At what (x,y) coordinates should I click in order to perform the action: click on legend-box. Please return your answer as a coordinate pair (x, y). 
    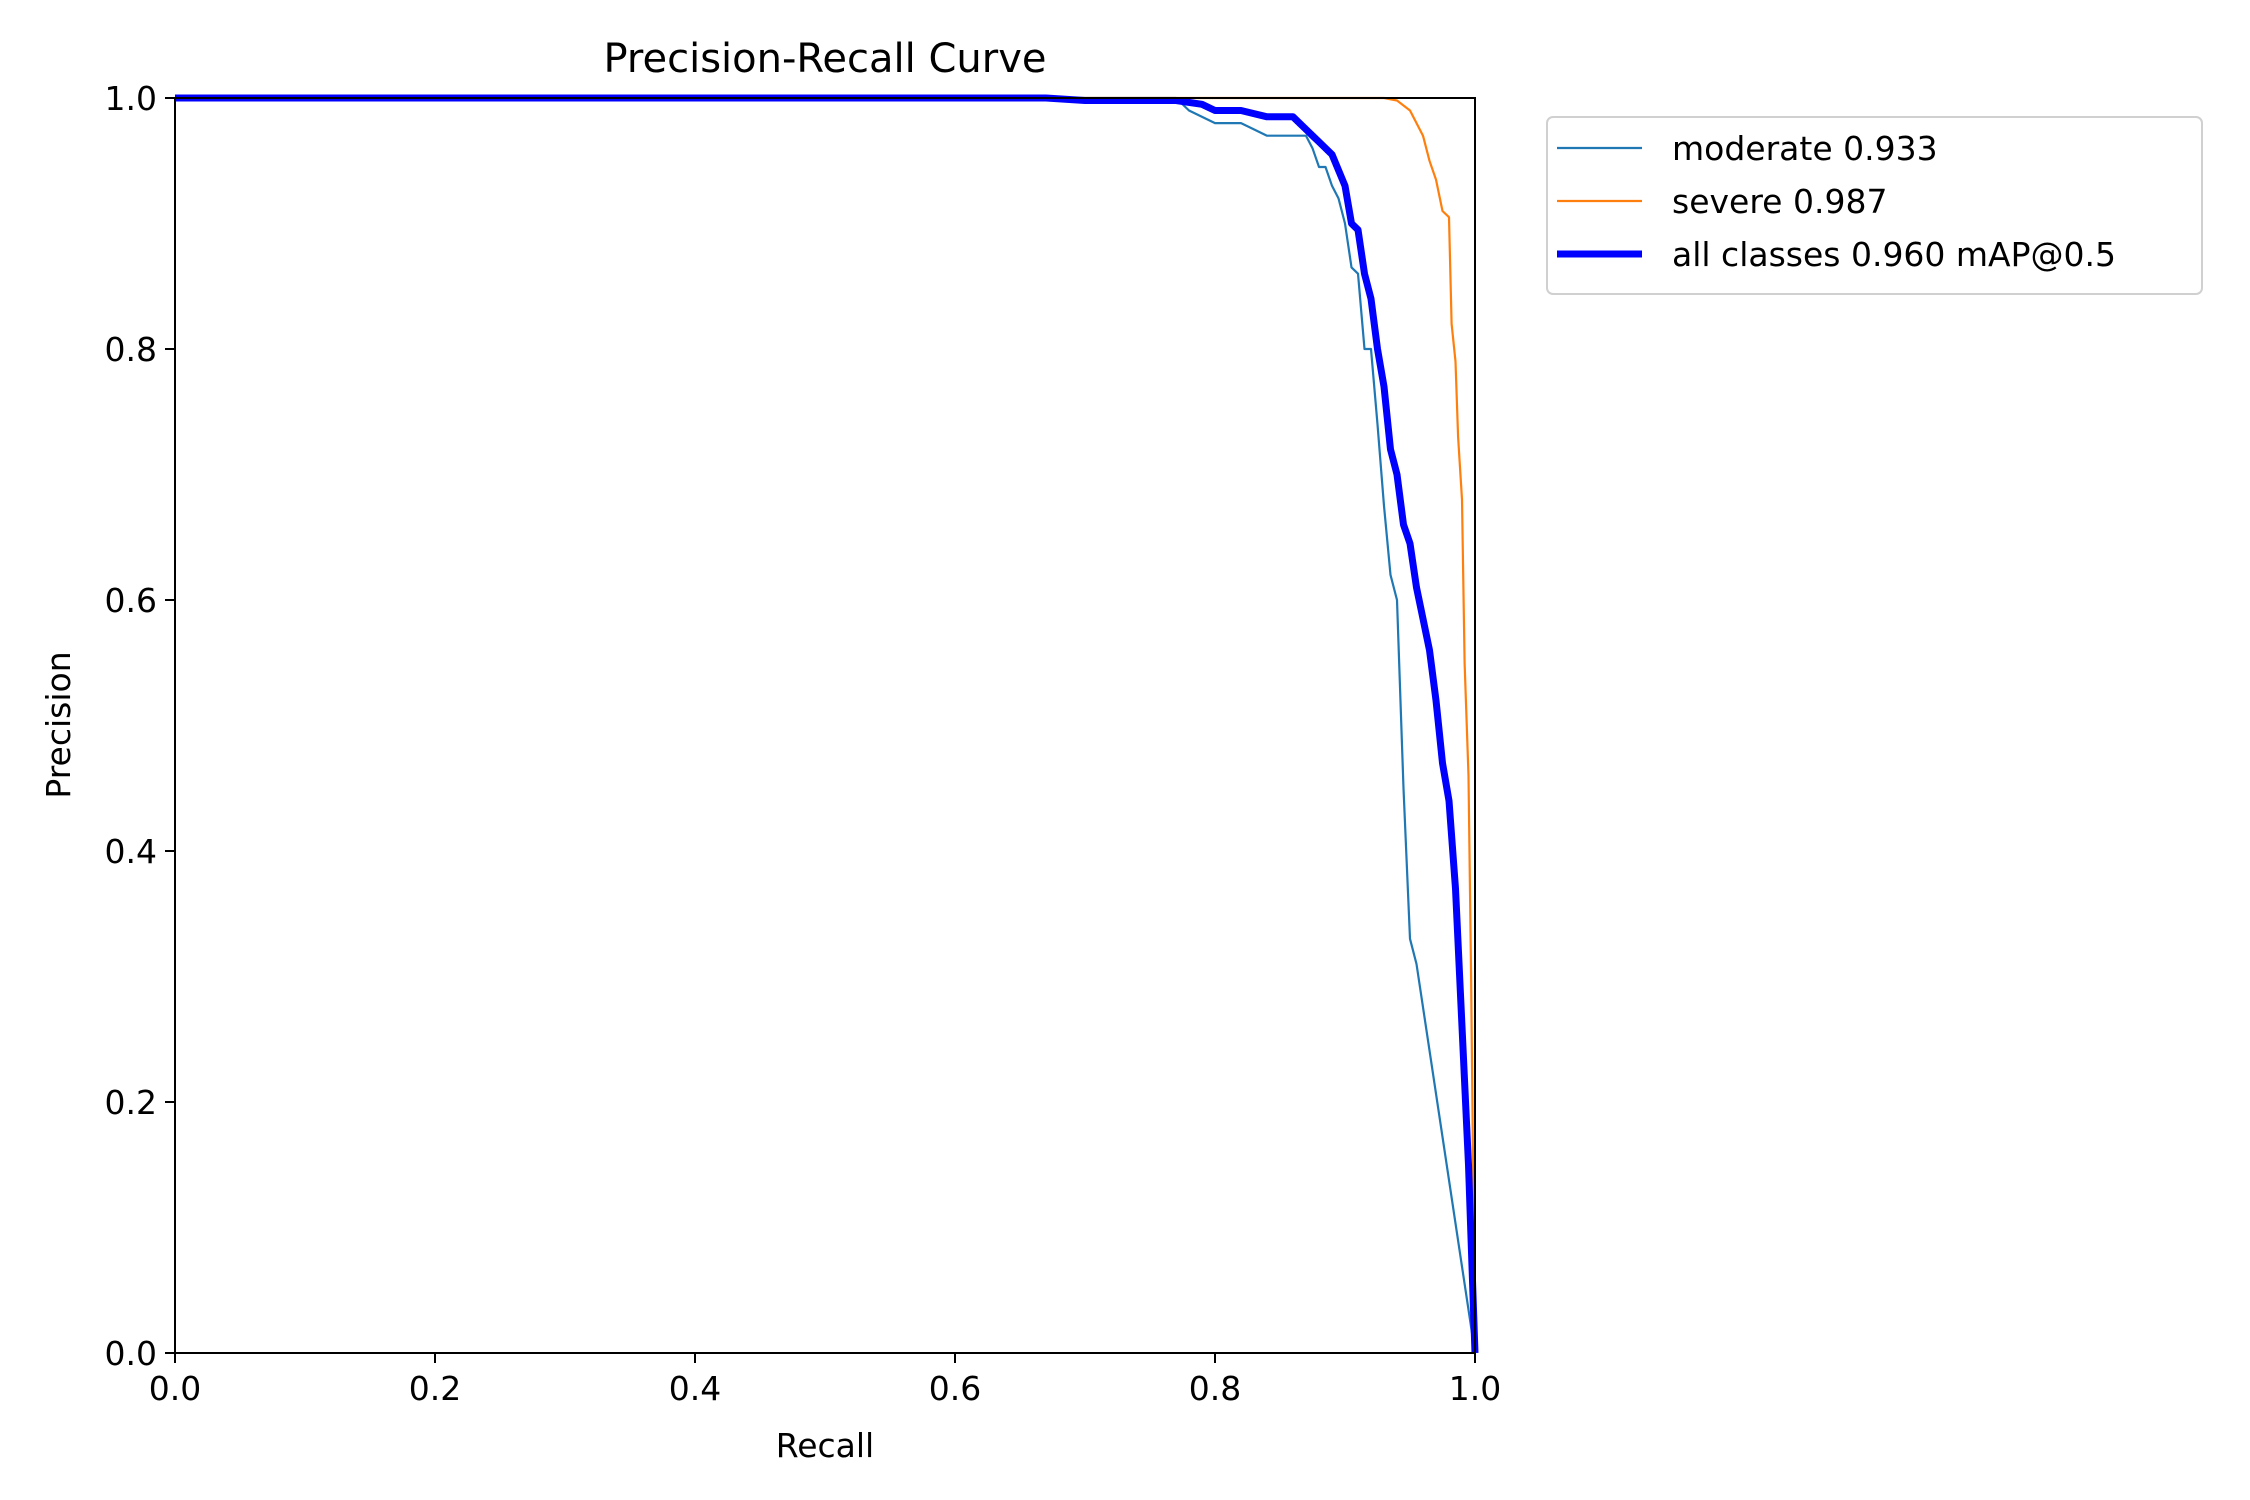
    Looking at the image, I should click on (1874, 205).